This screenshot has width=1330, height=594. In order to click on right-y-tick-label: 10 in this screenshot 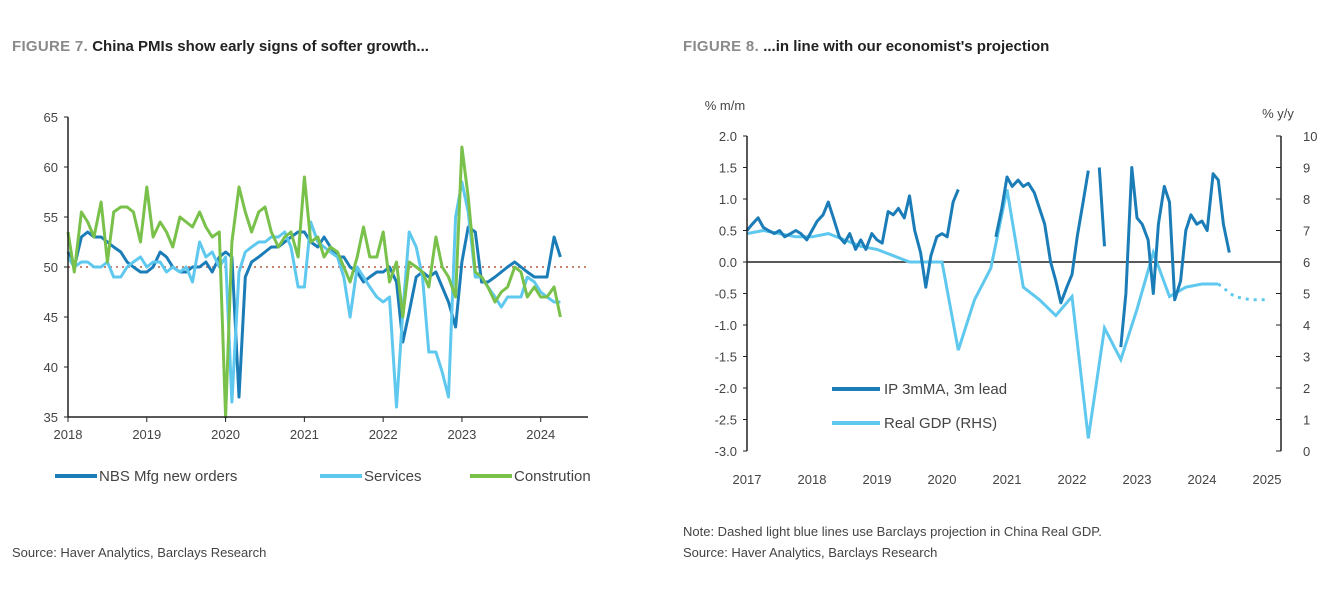, I will do `click(1310, 136)`.